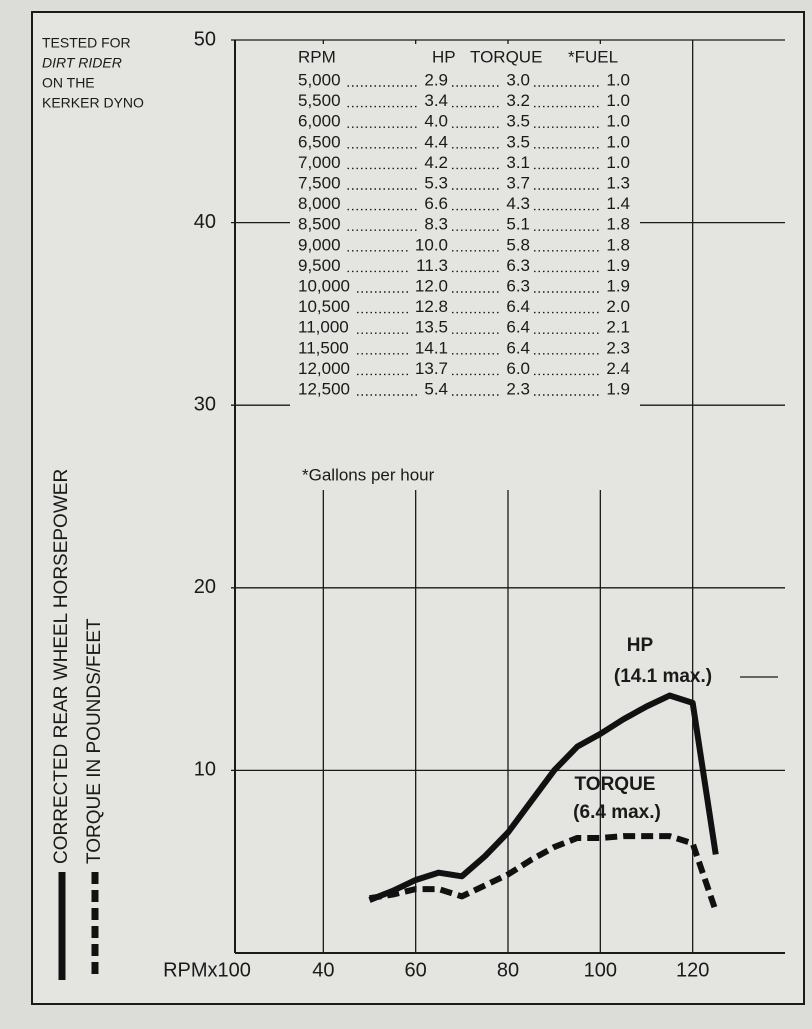 Image resolution: width=812 pixels, height=1029 pixels. I want to click on annotation: (6.4 max.), so click(617, 812).